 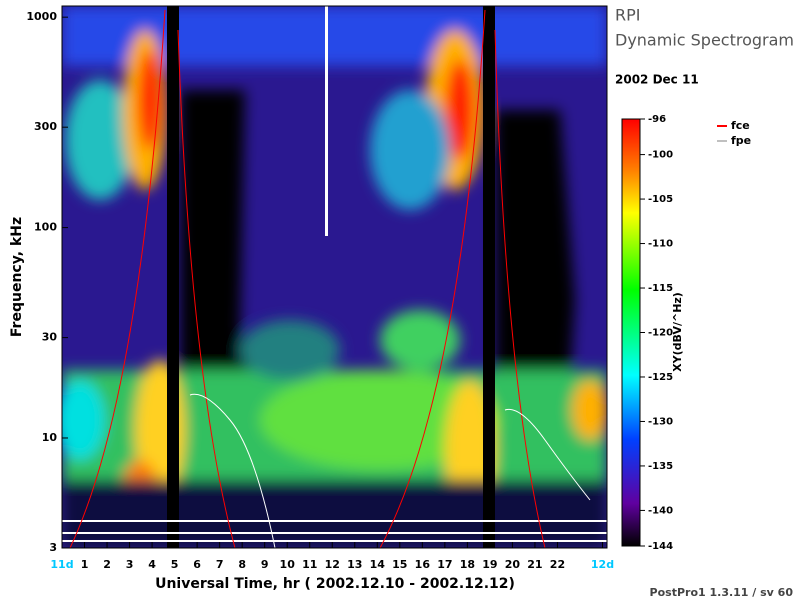 What do you see at coordinates (242, 564) in the screenshot?
I see `x-tick-label: 8` at bounding box center [242, 564].